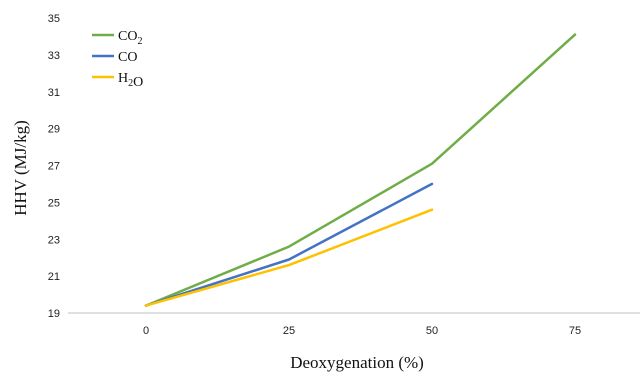  Describe the element at coordinates (54, 56) in the screenshot. I see `y-tick-label: 33` at that location.